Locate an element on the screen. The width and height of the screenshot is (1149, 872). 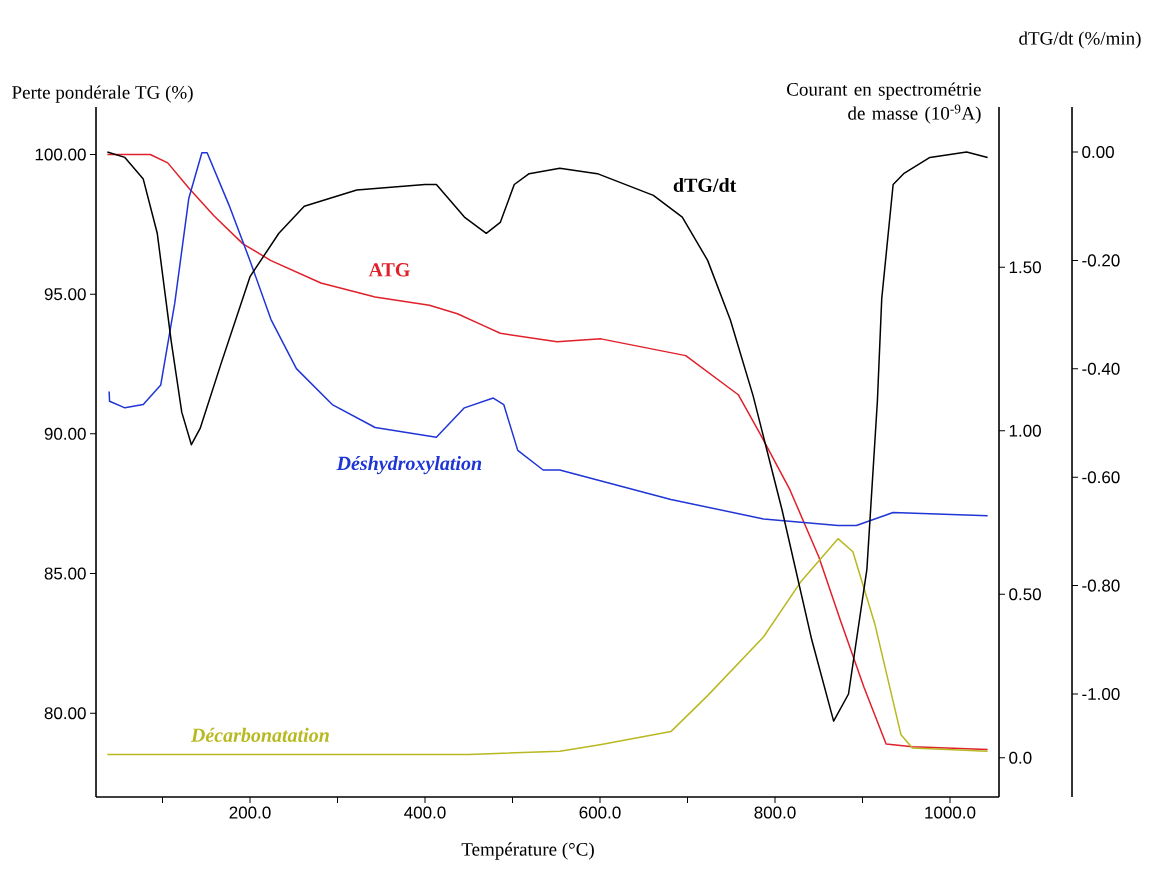
y2-tick-label: 1.50 is located at coordinates (1025, 267).